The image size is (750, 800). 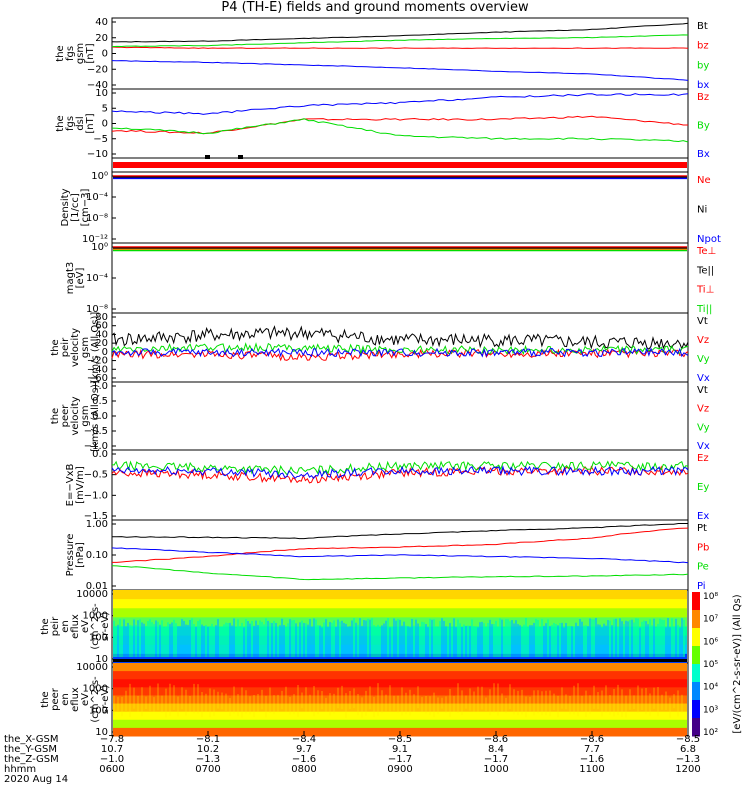 I want to click on series-line-Bx, so click(x=400, y=104).